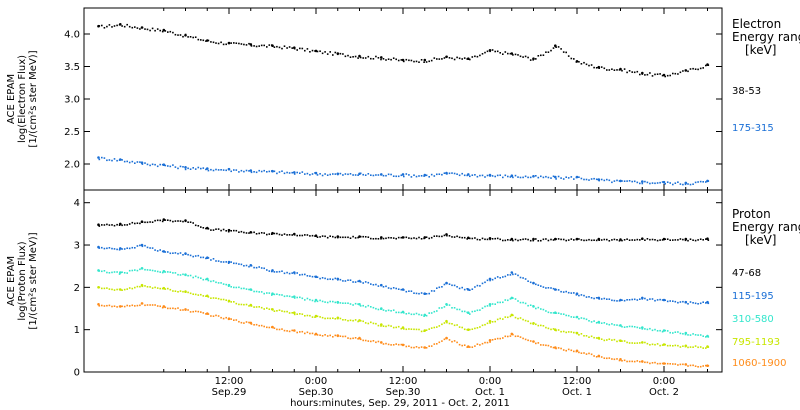 The height and width of the screenshot is (410, 800). What do you see at coordinates (33, 98) in the screenshot?
I see `y-axis-label: [1/(cm²s ster MeV)]` at bounding box center [33, 98].